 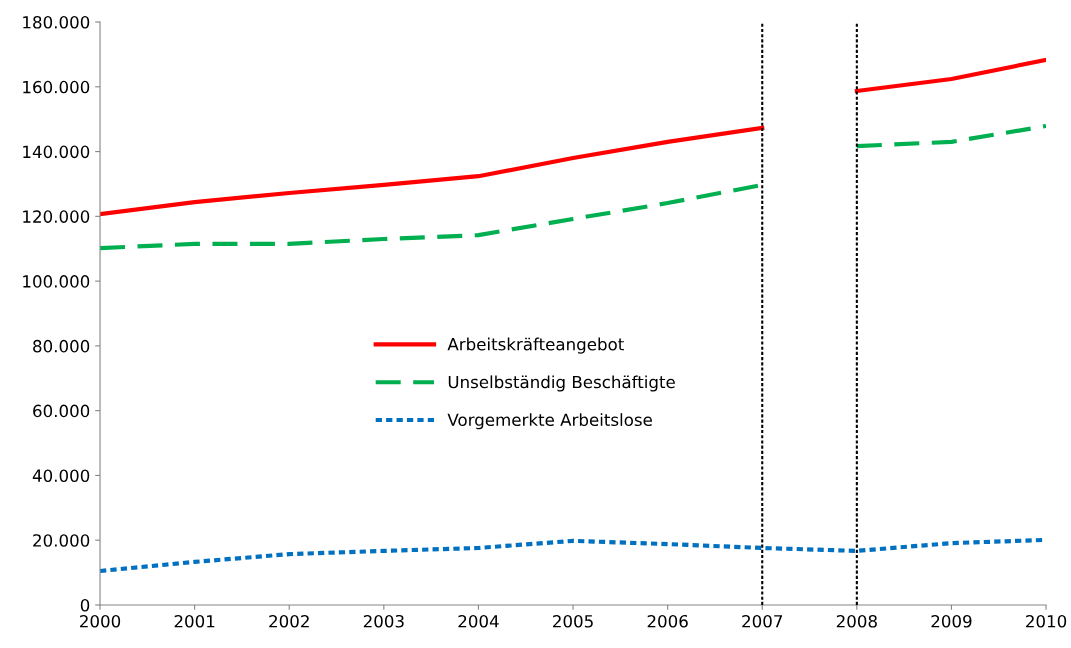 I want to click on x-tick-label: 2007, so click(x=762, y=621).